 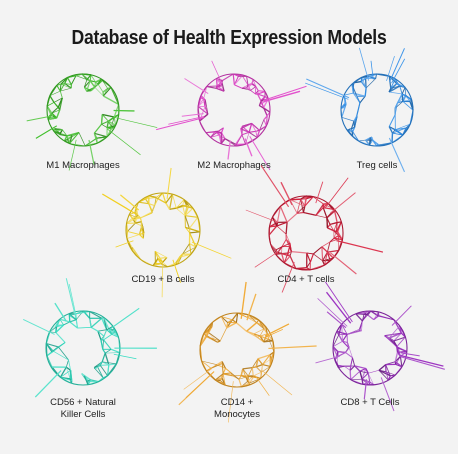 What do you see at coordinates (314, 229) in the screenshot?
I see `cd4-t-network-icon` at bounding box center [314, 229].